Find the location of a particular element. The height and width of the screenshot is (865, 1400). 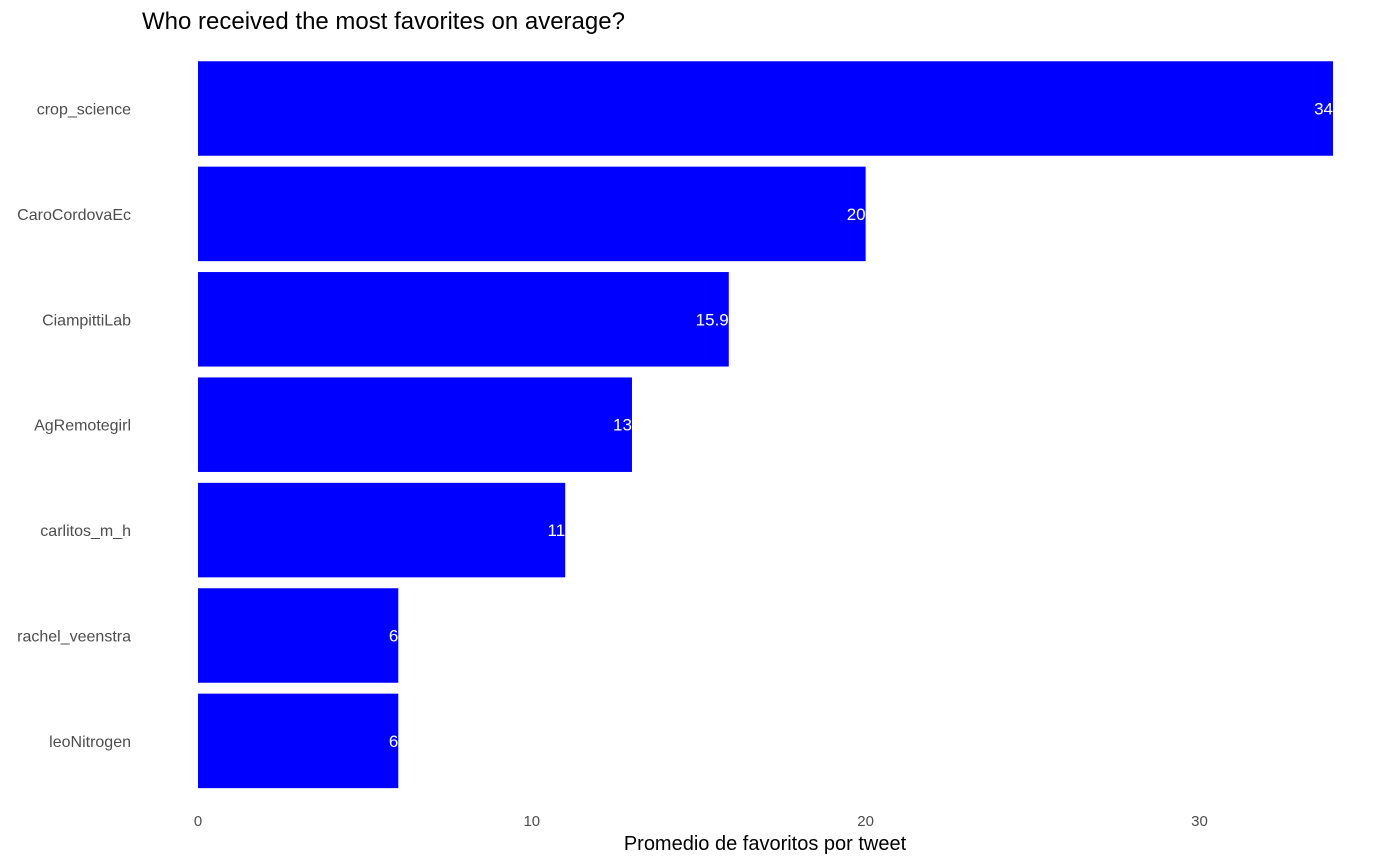

x-tick-label: 30 is located at coordinates (1199, 821).